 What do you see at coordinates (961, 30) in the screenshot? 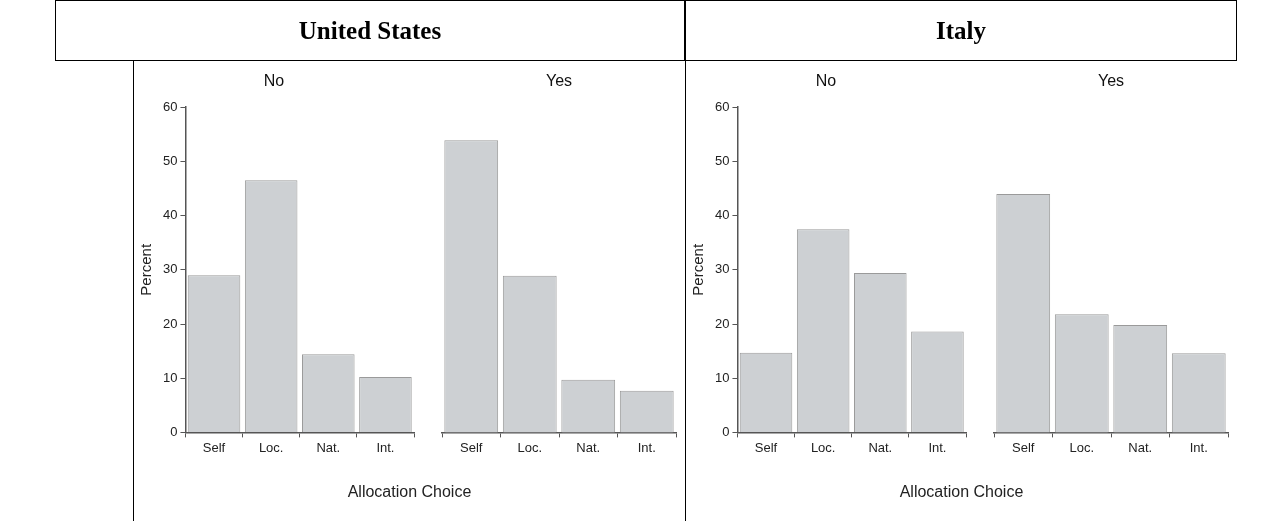
I see `chart-title: Italy` at bounding box center [961, 30].